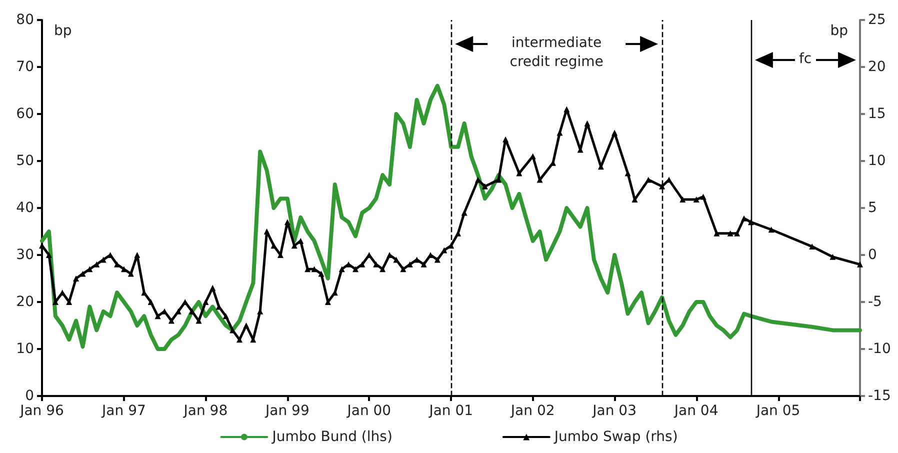  Describe the element at coordinates (877, 114) in the screenshot. I see `y2-tick-label: 15` at that location.